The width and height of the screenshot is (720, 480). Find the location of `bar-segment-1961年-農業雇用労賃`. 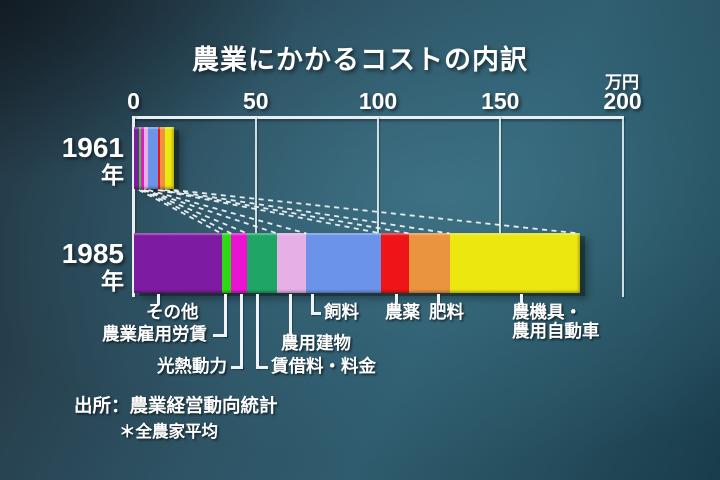

bar-segment-1961年-農業雇用労賃 is located at coordinates (140, 158).